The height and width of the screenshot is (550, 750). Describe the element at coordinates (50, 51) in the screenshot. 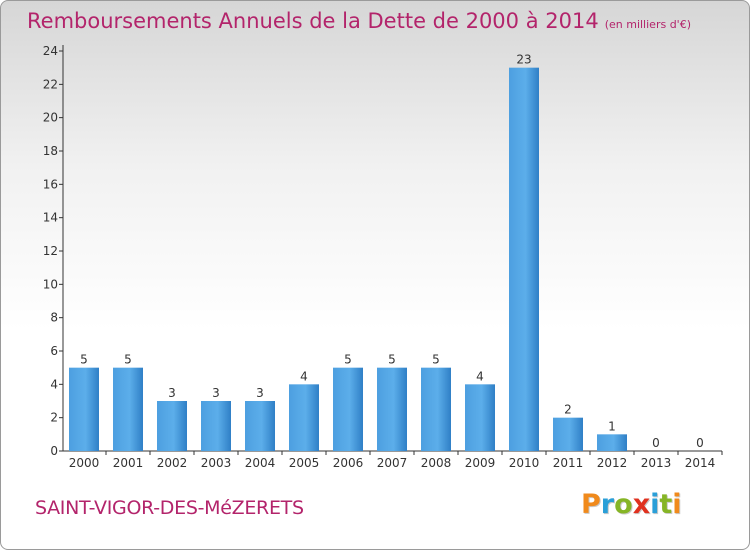

I see `y-tick-label: 24` at that location.